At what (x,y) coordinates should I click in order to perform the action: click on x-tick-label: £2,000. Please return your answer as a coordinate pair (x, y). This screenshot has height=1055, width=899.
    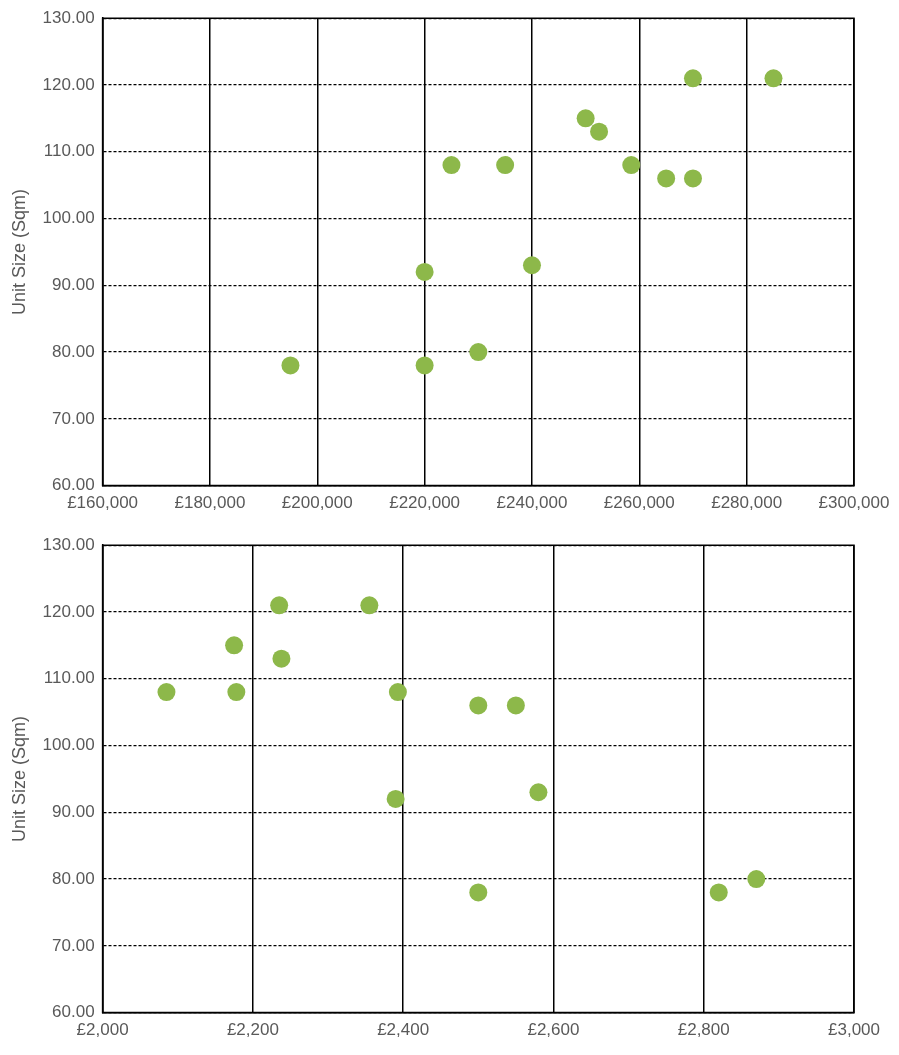
    Looking at the image, I should click on (102, 1030).